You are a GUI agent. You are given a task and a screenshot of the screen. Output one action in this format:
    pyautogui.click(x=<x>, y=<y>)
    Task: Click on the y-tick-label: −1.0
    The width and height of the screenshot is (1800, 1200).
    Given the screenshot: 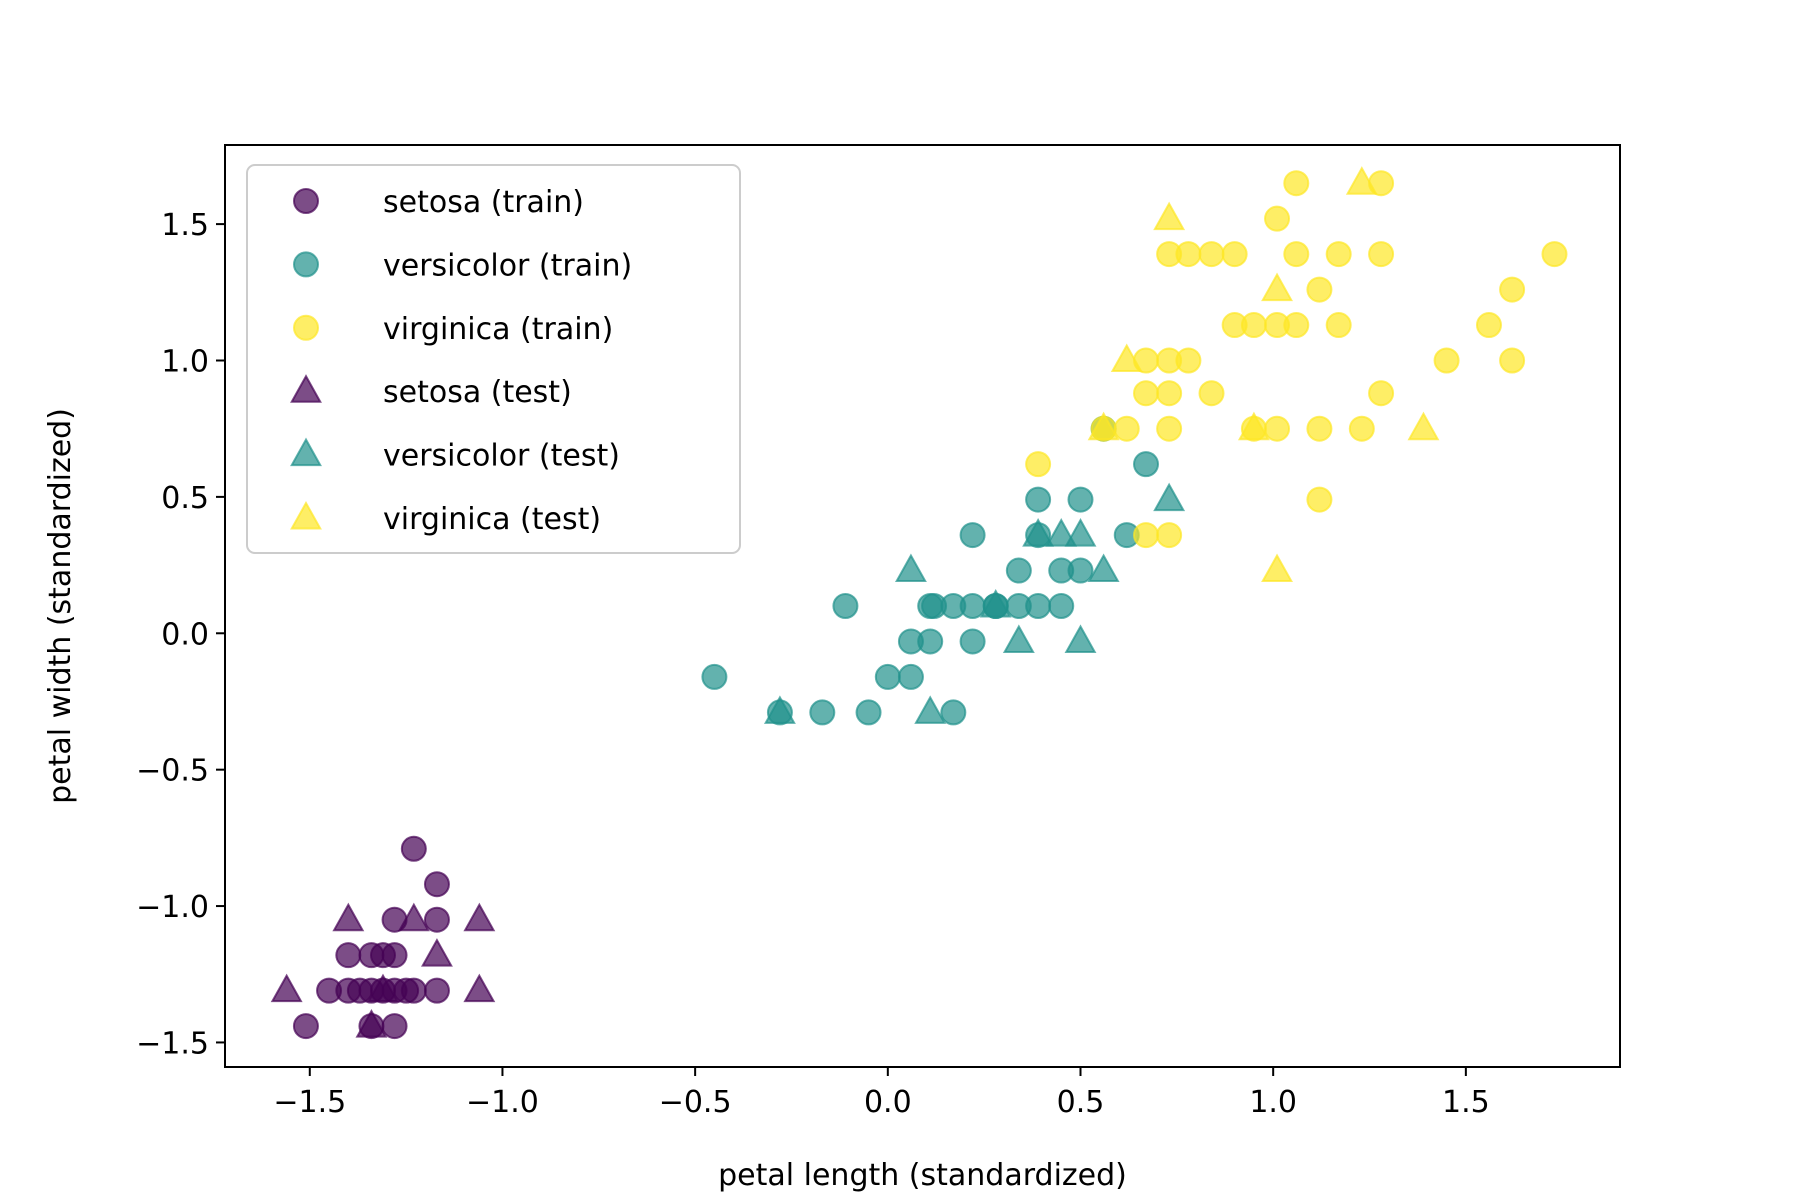 What is the action you would take?
    pyautogui.click(x=172, y=907)
    